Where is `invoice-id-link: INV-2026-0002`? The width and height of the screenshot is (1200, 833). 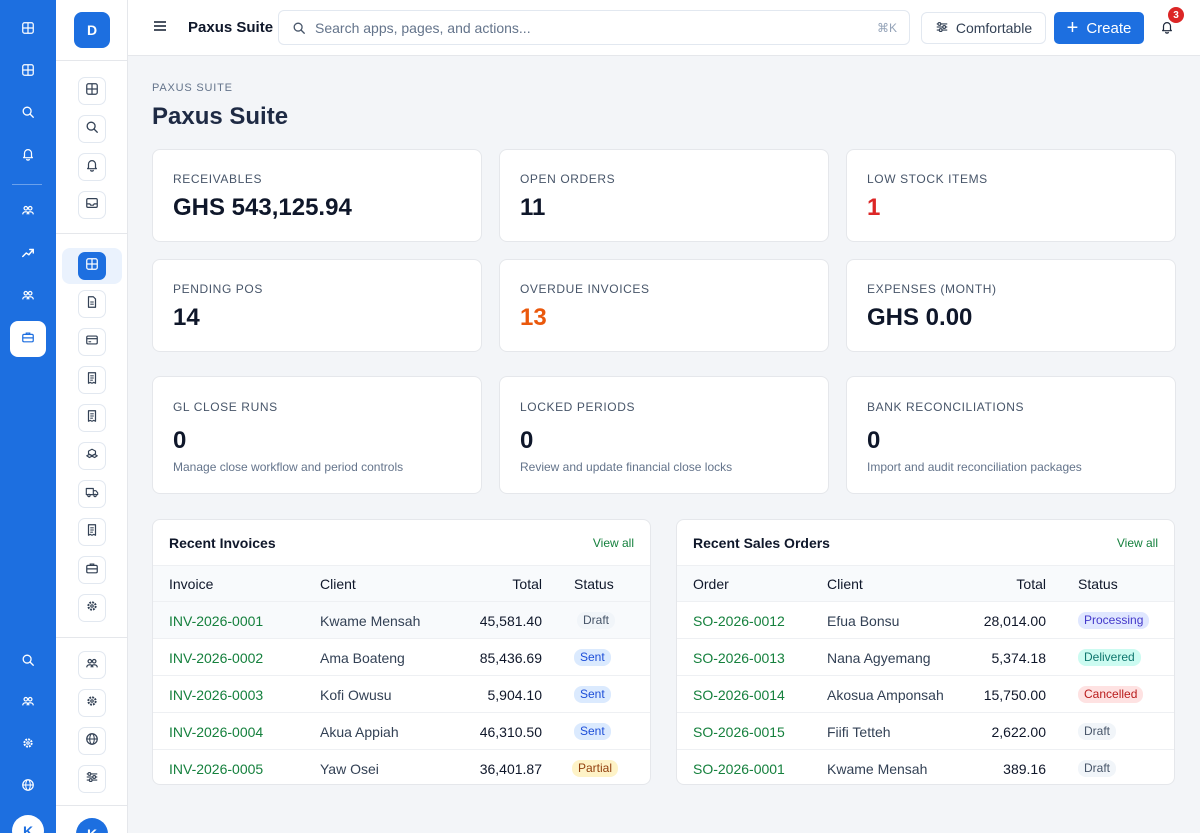 invoice-id-link: INV-2026-0002 is located at coordinates (216, 658).